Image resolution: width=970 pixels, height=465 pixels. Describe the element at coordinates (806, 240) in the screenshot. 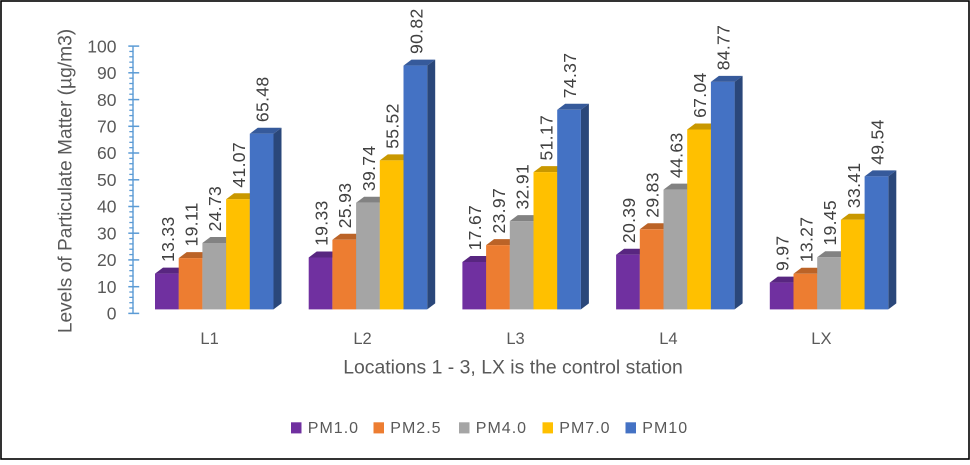

I see `svg-text: 13.27` at that location.